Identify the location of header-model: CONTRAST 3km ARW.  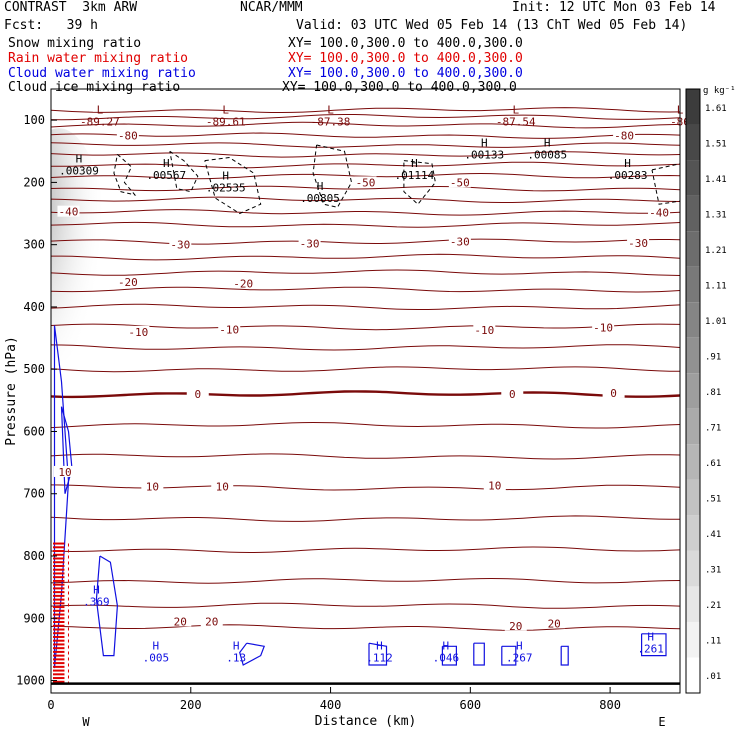
(71, 7).